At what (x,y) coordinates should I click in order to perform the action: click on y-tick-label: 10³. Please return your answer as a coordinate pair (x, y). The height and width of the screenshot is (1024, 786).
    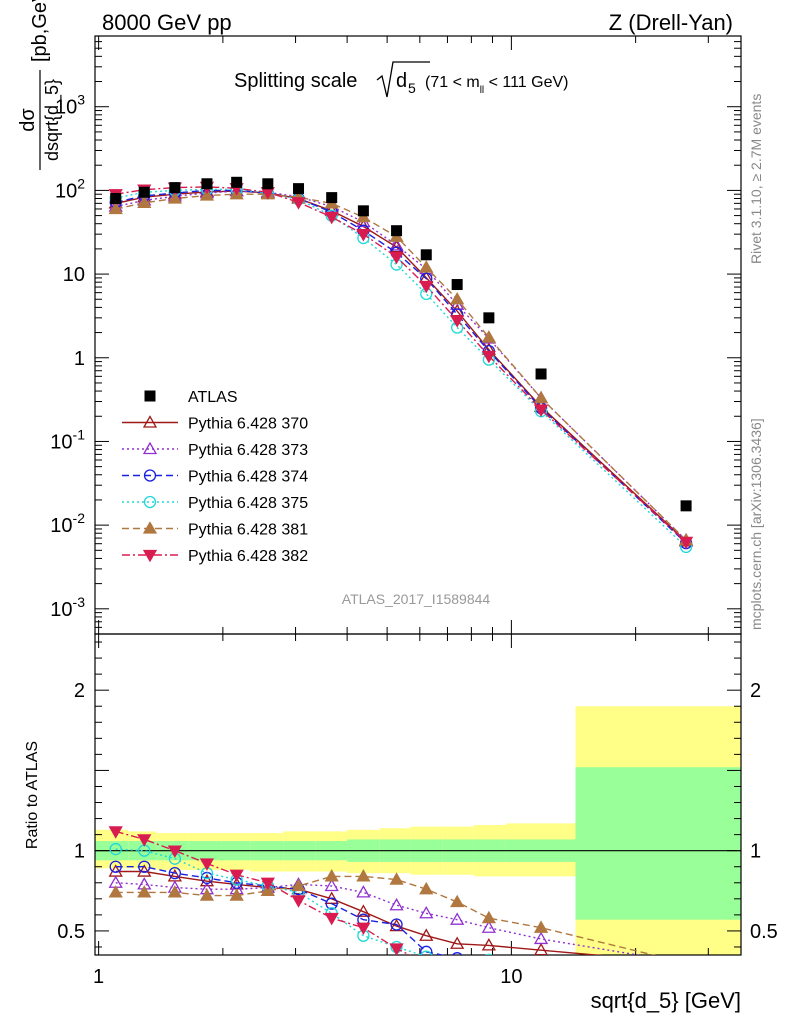
    Looking at the image, I should click on (70, 105).